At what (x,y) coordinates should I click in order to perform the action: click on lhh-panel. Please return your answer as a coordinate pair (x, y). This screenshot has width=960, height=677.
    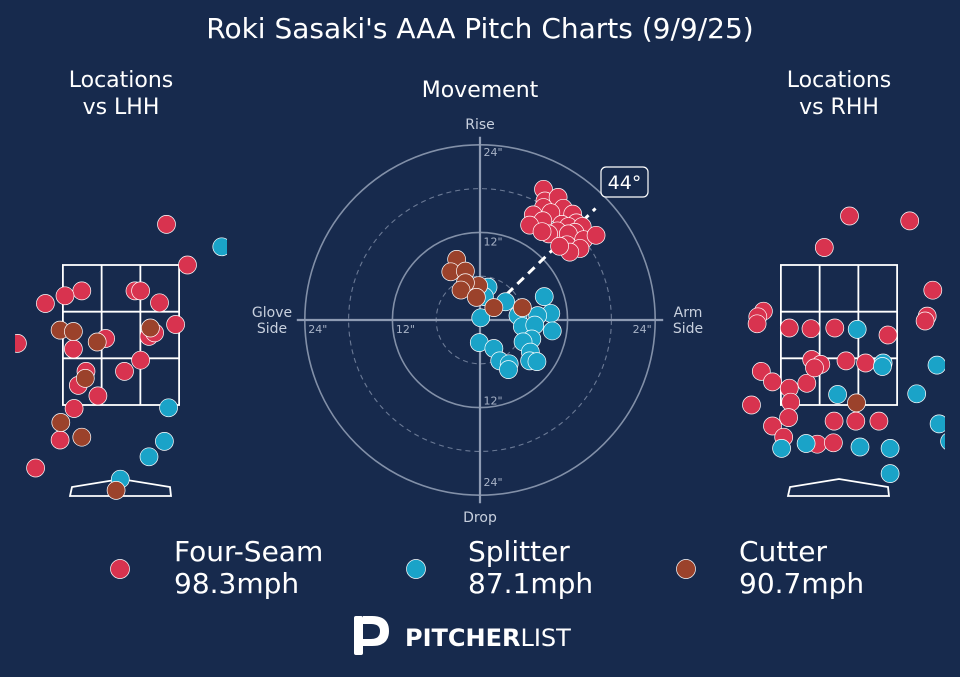
    Looking at the image, I should click on (121, 357).